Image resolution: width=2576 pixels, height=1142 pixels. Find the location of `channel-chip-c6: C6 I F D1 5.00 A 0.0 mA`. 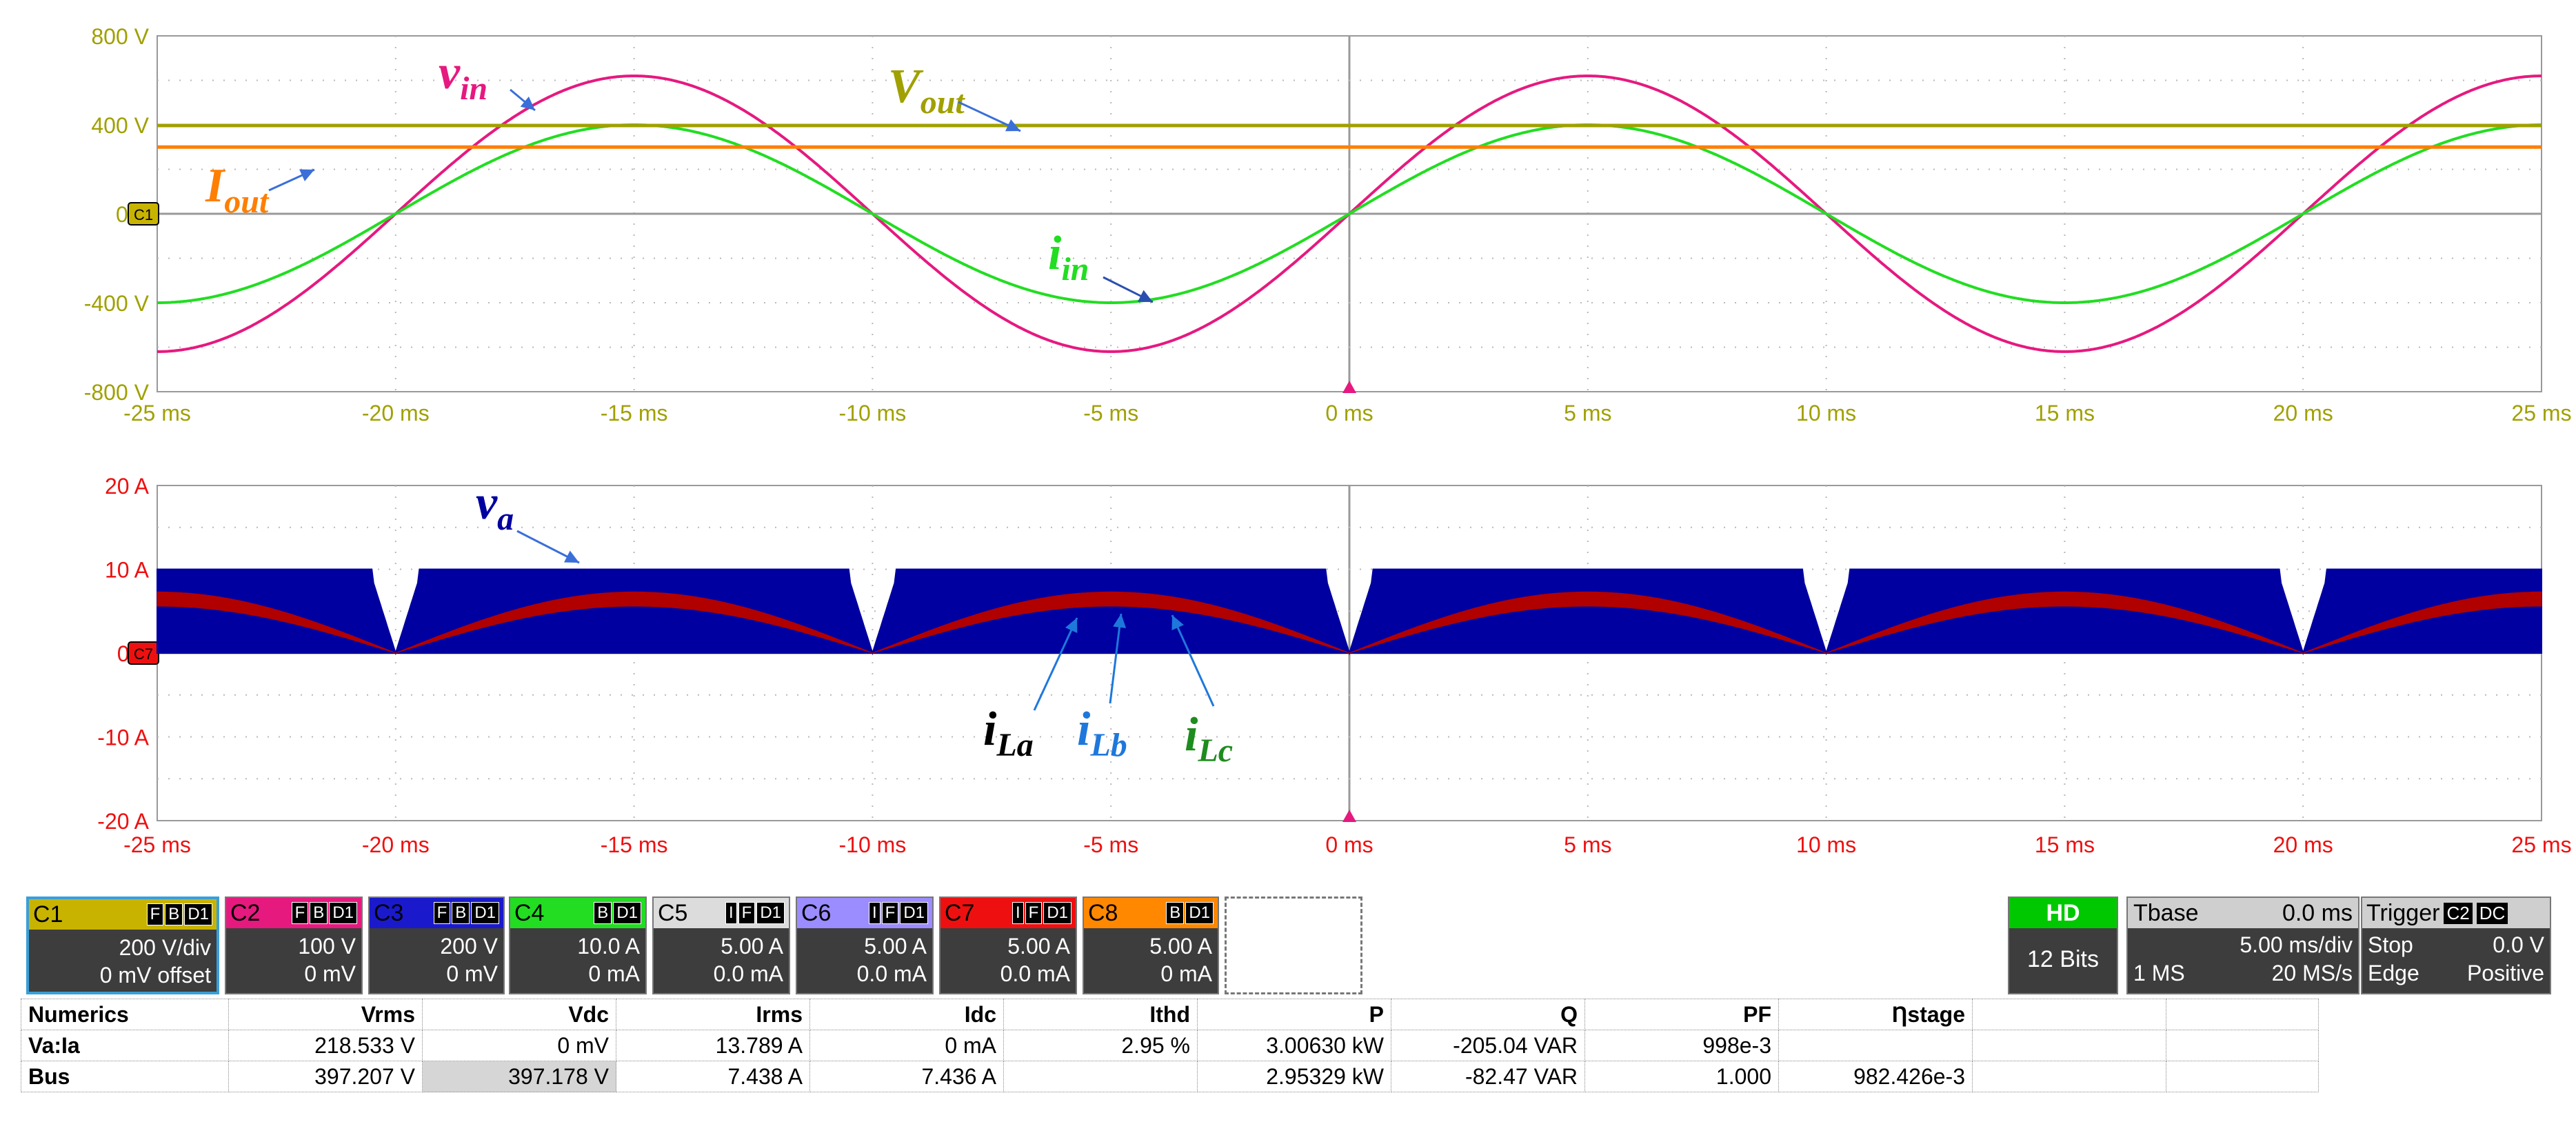

channel-chip-c6: C6 I F D1 5.00 A 0.0 mA is located at coordinates (865, 945).